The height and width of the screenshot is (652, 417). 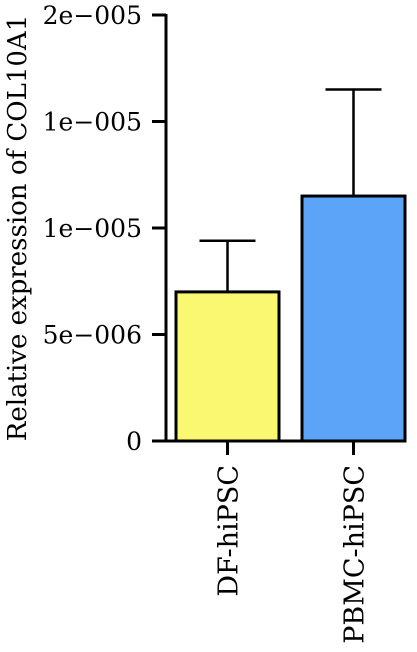 I want to click on x-tick-label: PBMC-hiPSC, so click(x=355, y=554).